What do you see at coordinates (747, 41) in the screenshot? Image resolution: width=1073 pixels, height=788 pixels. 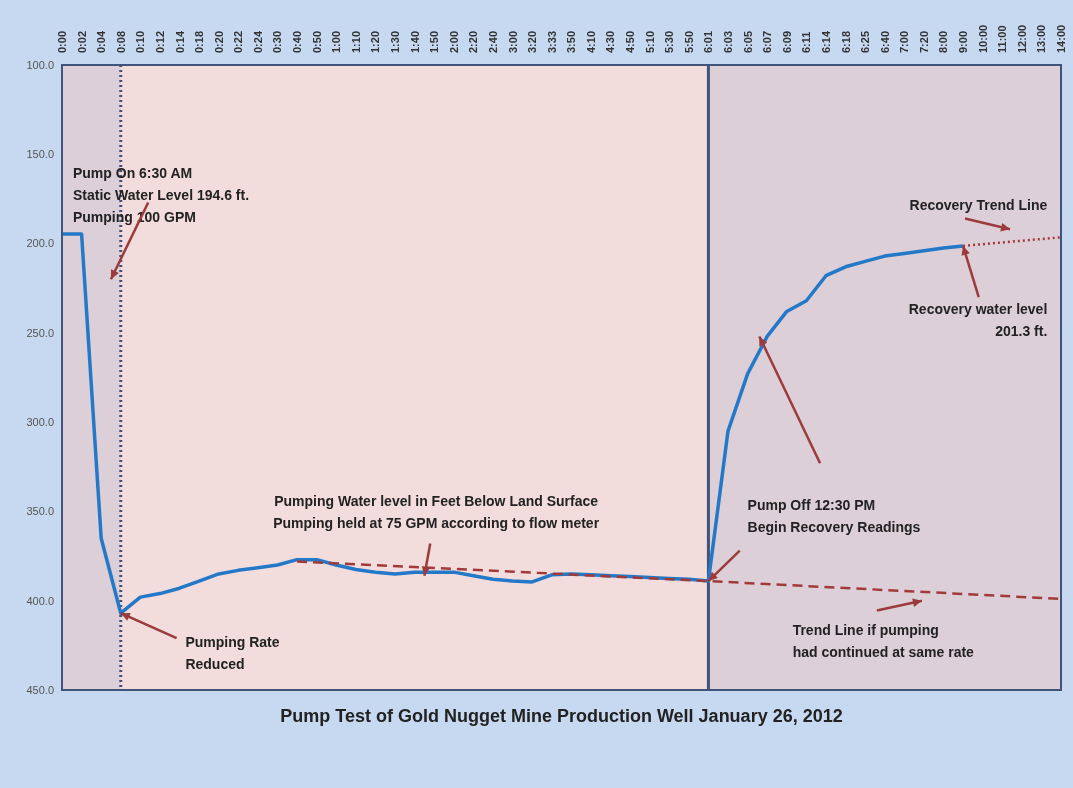 I see `x-tick-label: 6:05` at bounding box center [747, 41].